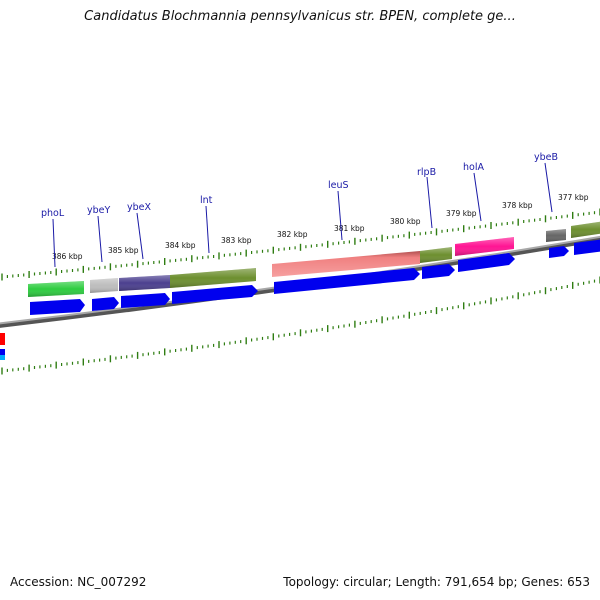 The height and width of the screenshot is (600, 600). What do you see at coordinates (67, 256) in the screenshot?
I see `tick-label-386: 386 kbp` at bounding box center [67, 256].